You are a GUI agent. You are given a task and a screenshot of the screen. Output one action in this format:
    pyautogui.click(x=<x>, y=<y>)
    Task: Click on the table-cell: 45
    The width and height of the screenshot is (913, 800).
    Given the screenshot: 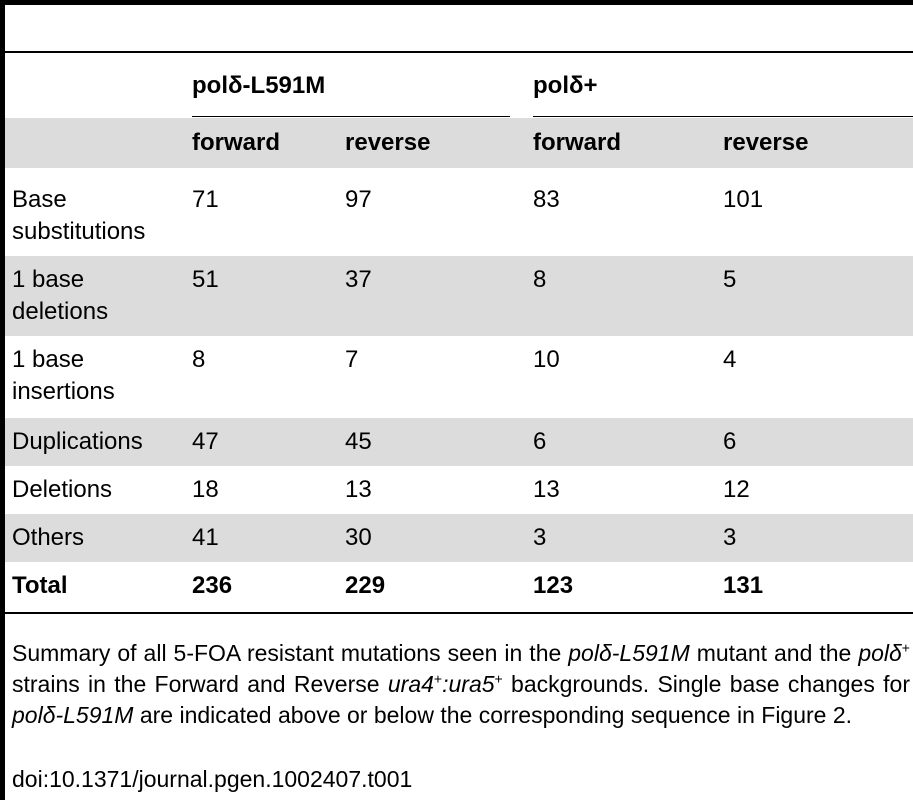 What is the action you would take?
    pyautogui.click(x=358, y=441)
    